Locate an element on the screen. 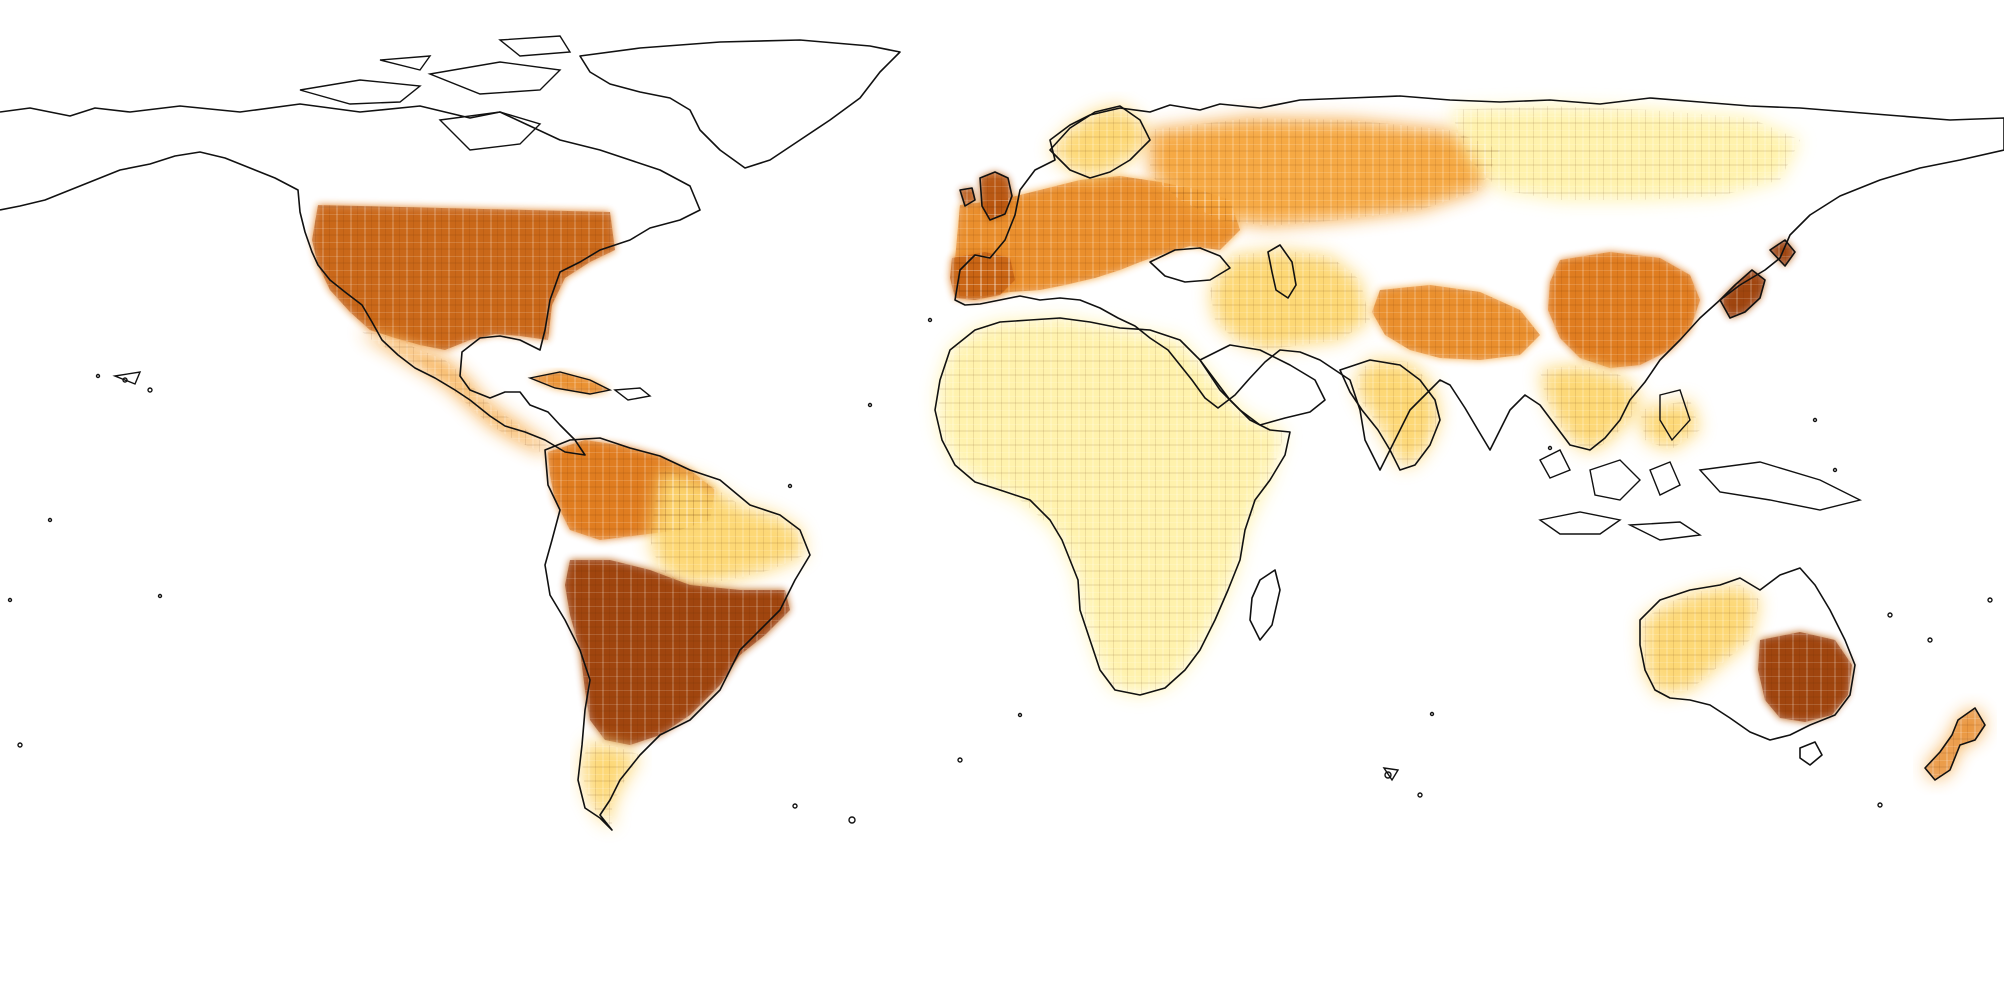 This screenshot has width=2004, height=1002. coast-south-america is located at coordinates (677, 634).